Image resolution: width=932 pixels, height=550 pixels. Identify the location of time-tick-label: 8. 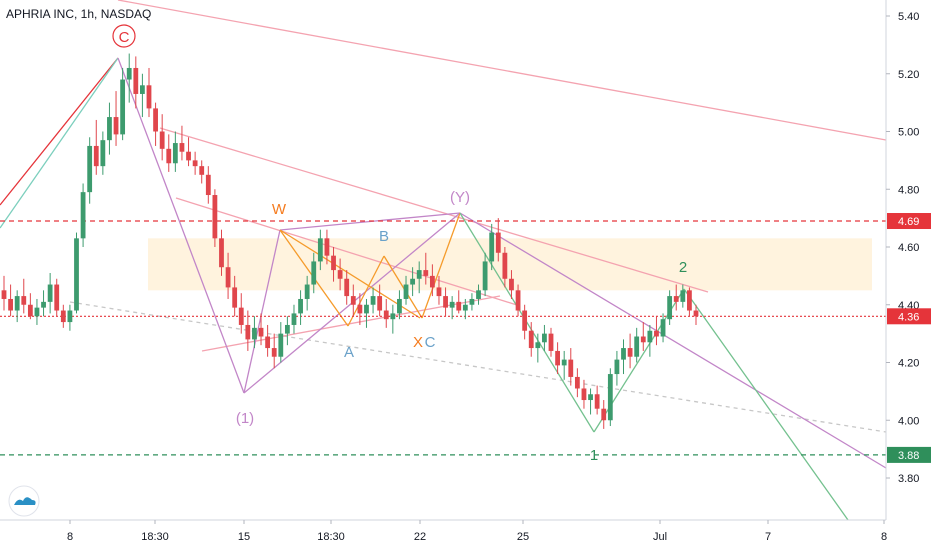
(884, 537).